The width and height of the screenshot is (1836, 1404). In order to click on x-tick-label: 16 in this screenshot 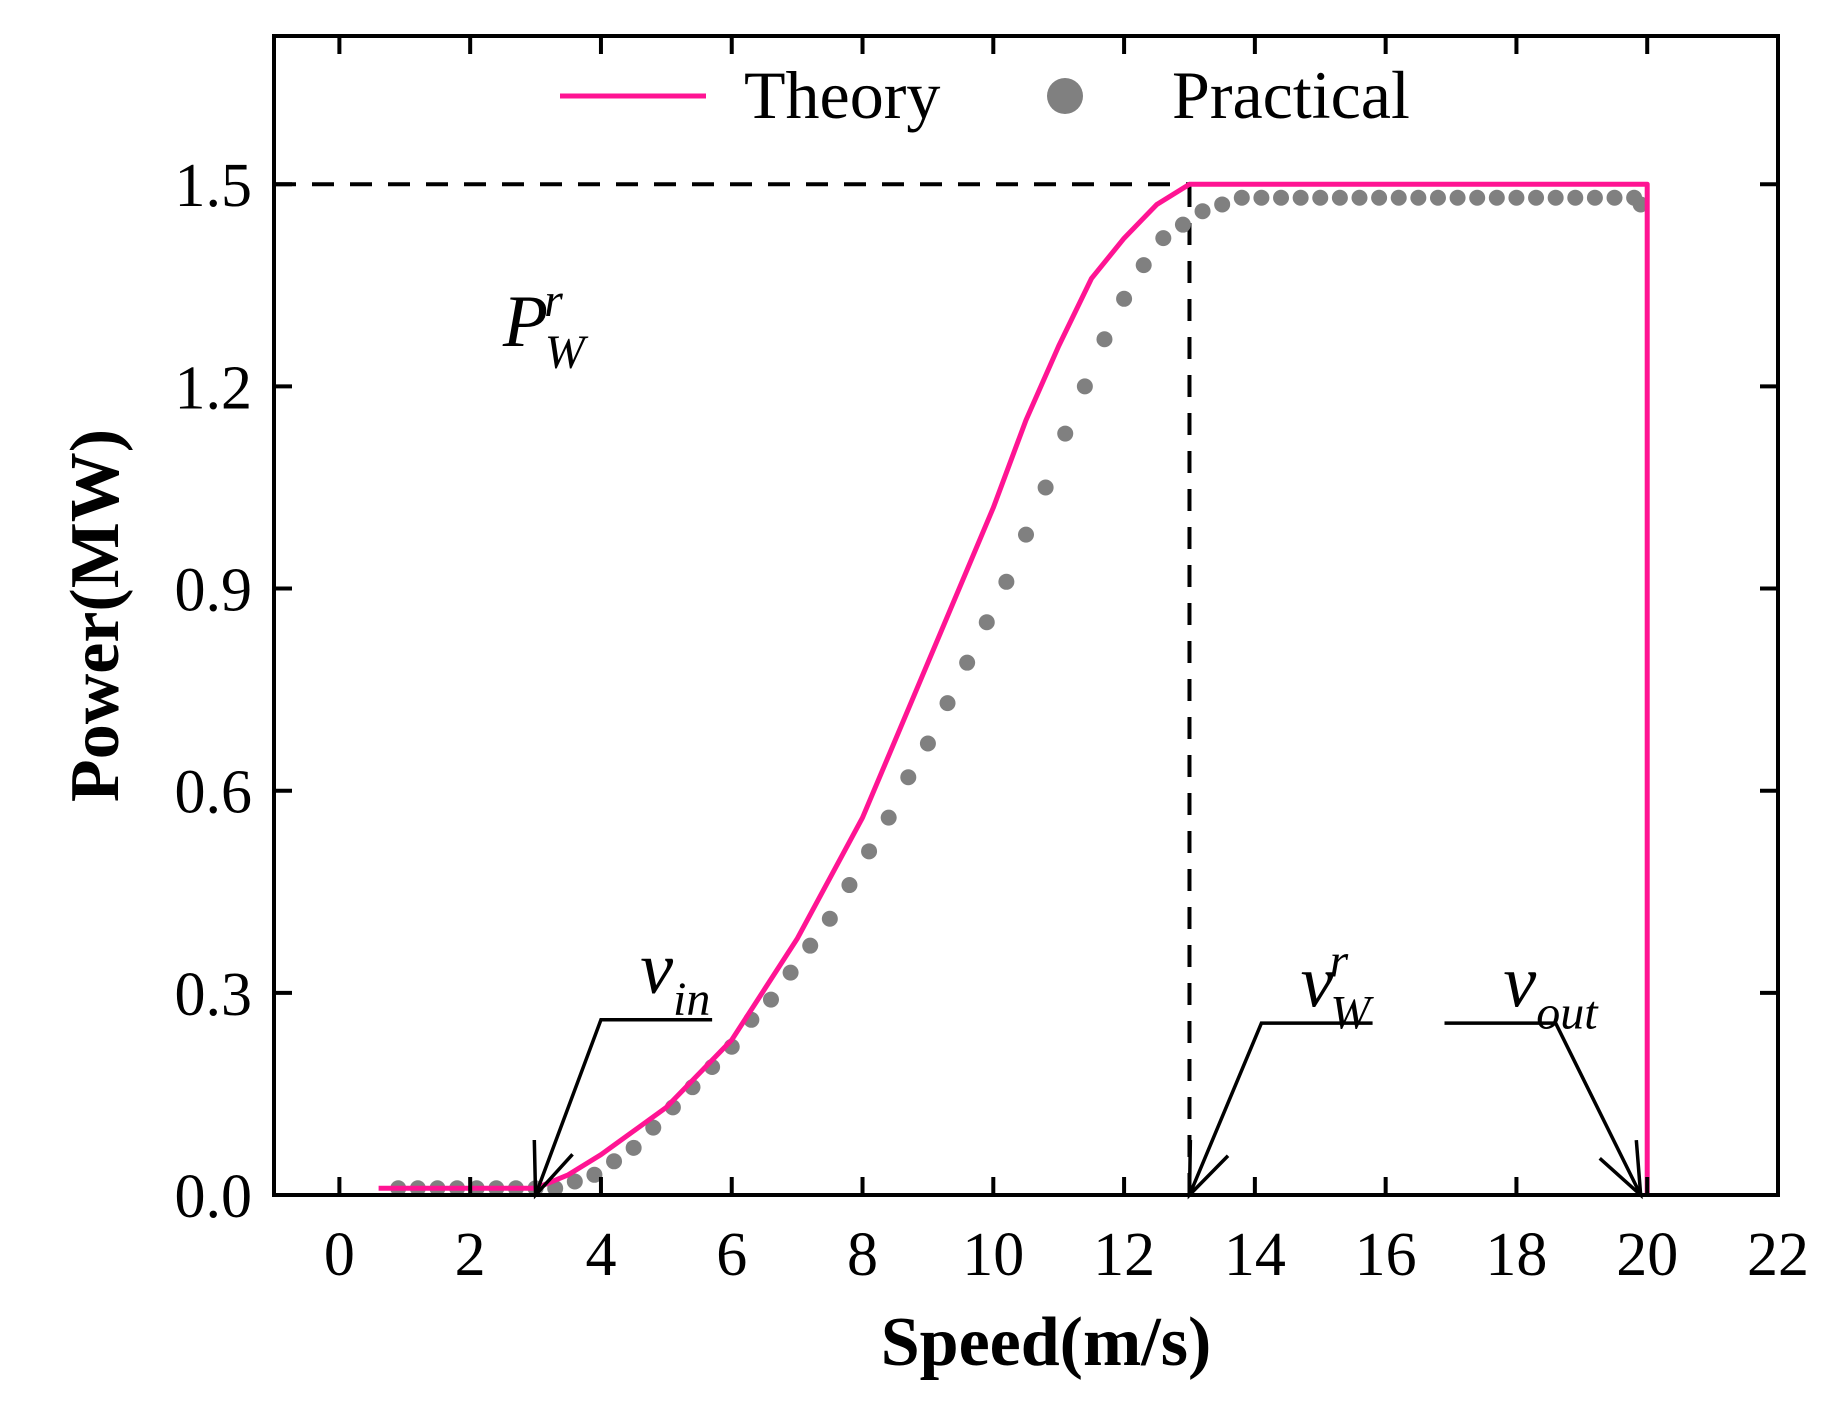, I will do `click(1386, 1255)`.